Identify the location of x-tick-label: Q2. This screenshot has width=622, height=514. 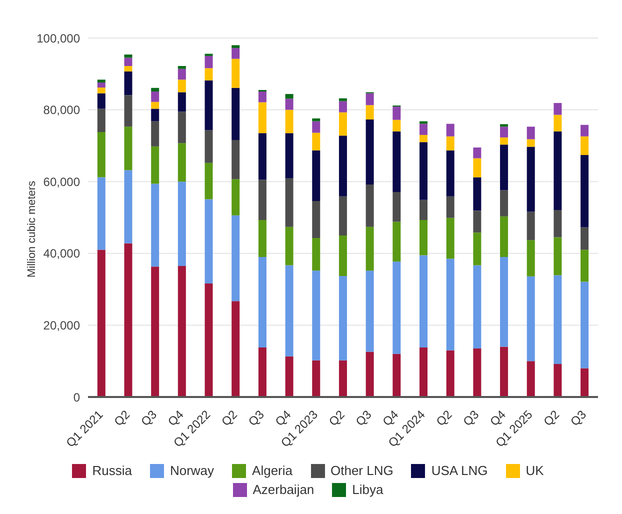
(337, 418).